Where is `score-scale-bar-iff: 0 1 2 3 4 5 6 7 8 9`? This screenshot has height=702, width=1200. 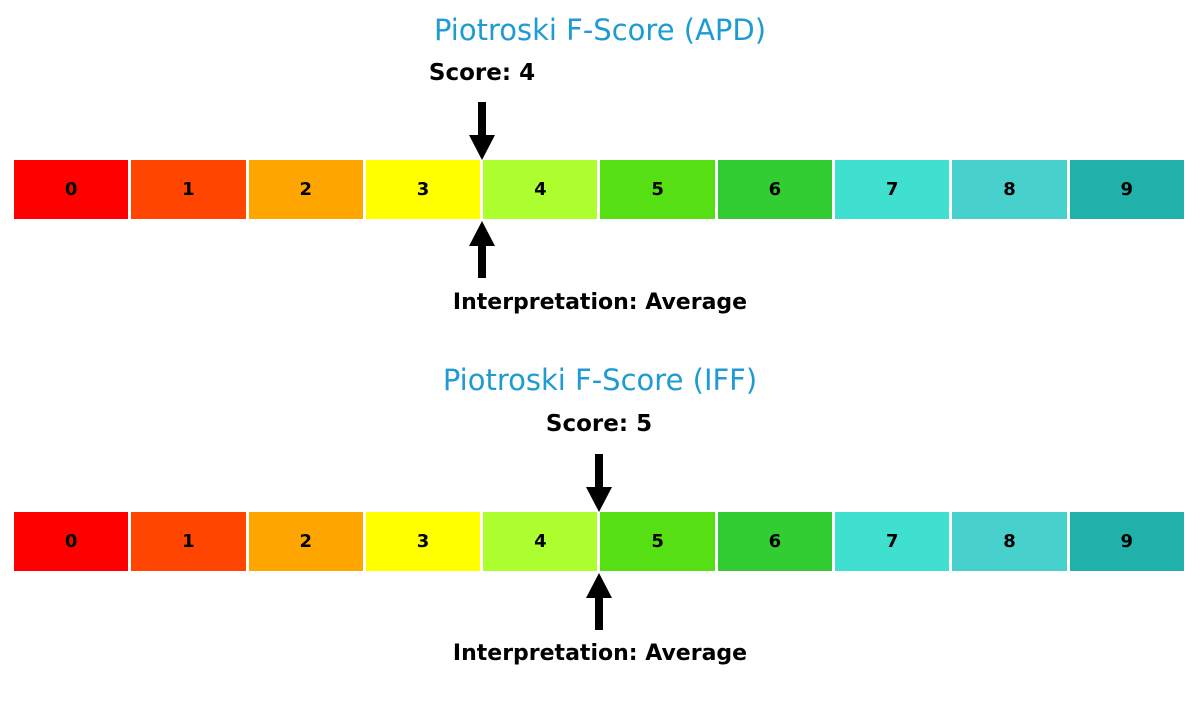
score-scale-bar-iff: 0 1 2 3 4 5 6 7 8 9 is located at coordinates (599, 541).